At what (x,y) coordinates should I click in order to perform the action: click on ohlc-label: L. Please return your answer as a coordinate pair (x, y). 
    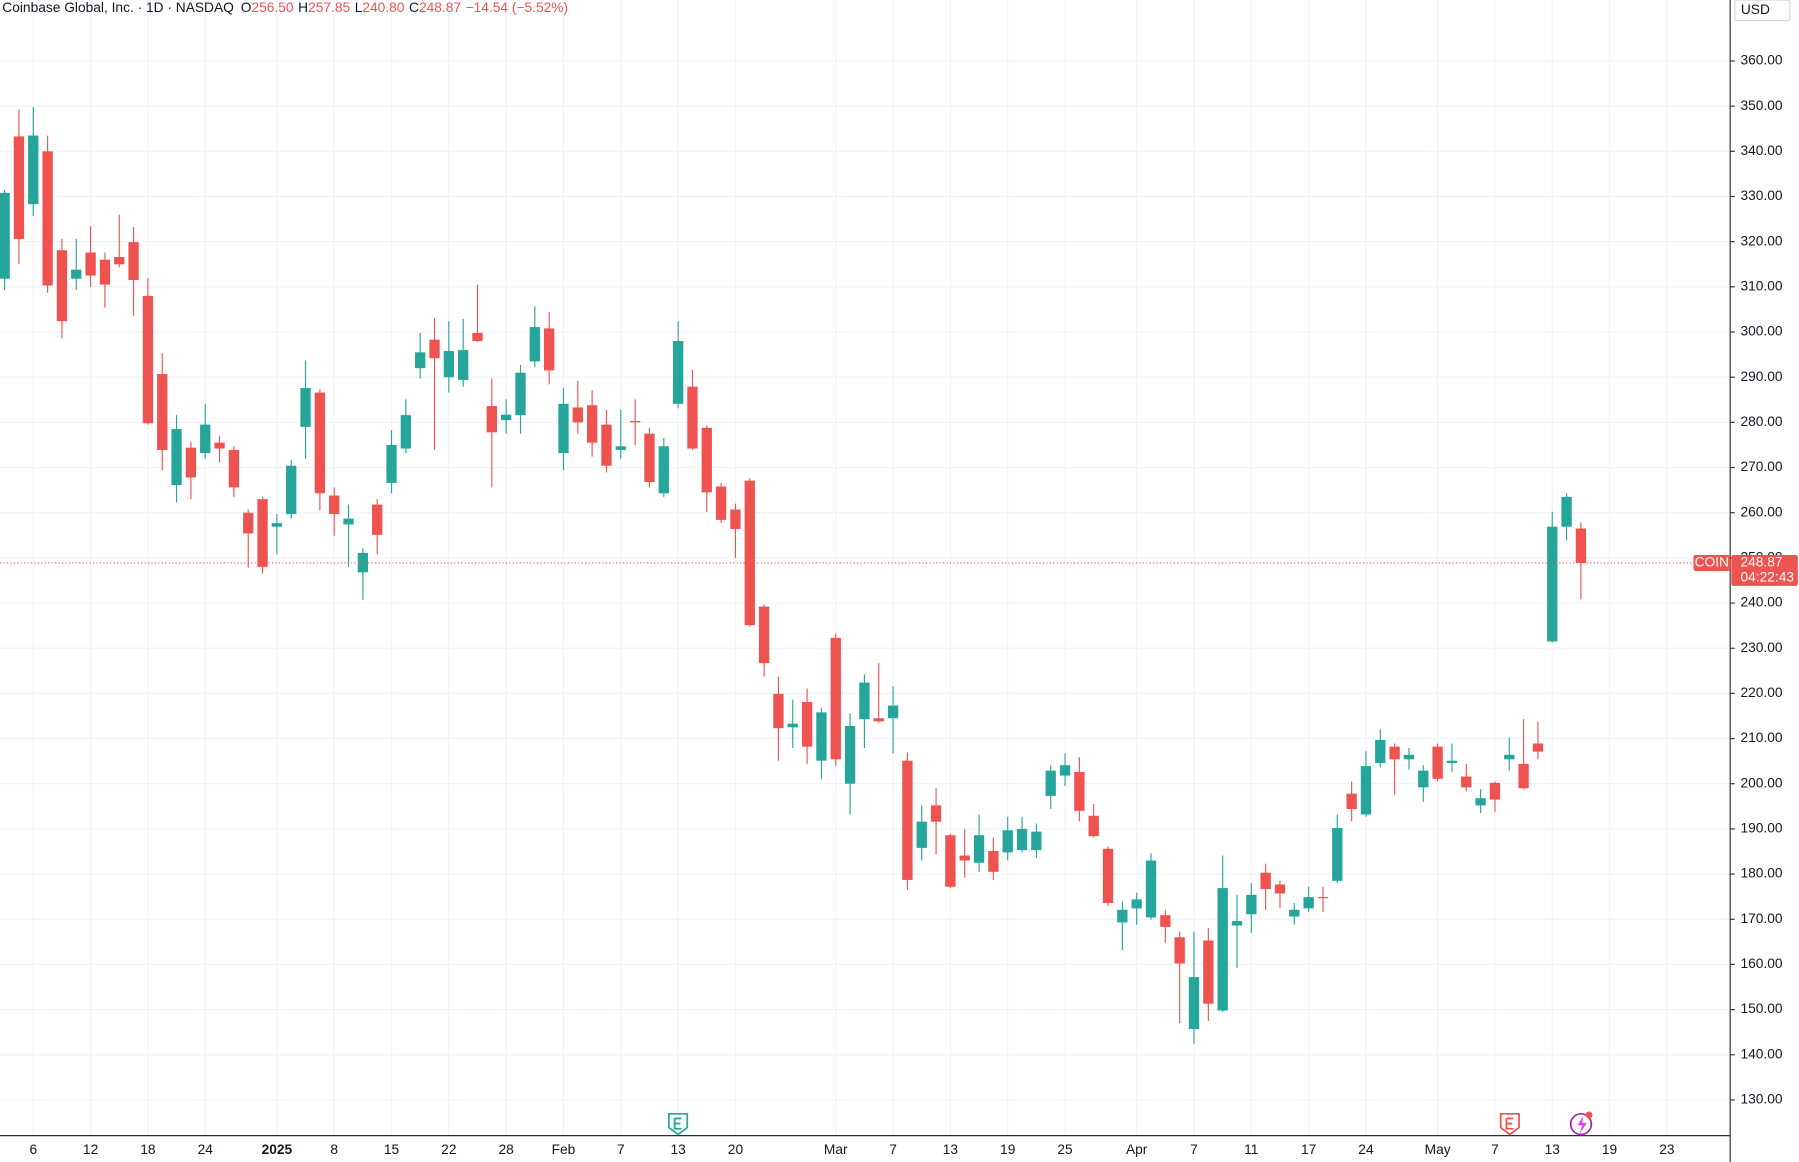
    Looking at the image, I should click on (359, 7).